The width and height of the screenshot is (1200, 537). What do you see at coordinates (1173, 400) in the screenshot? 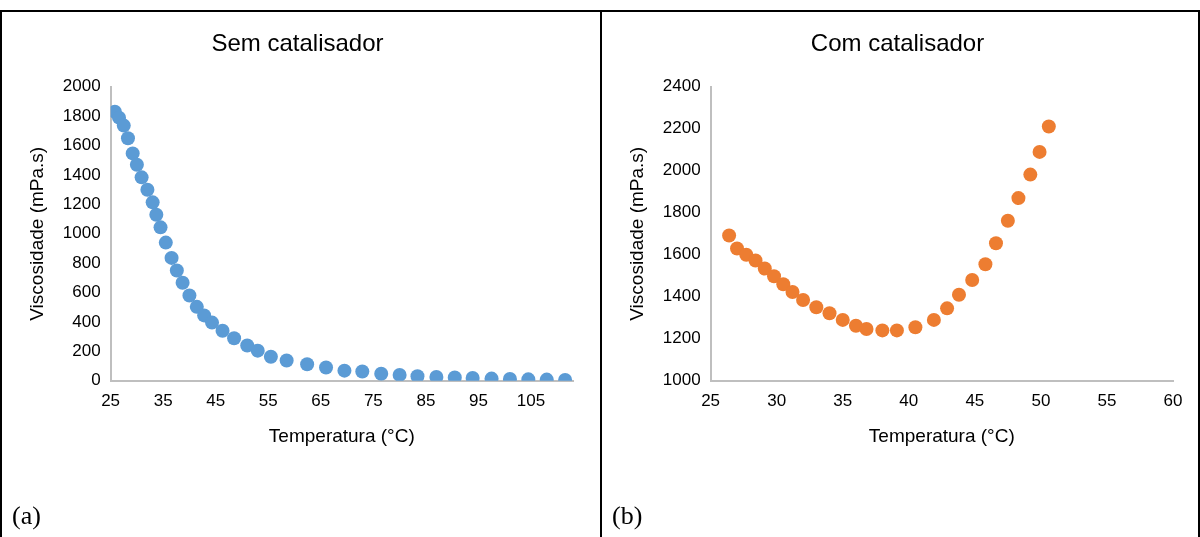
I see `x-tick-label: 60` at bounding box center [1173, 400].